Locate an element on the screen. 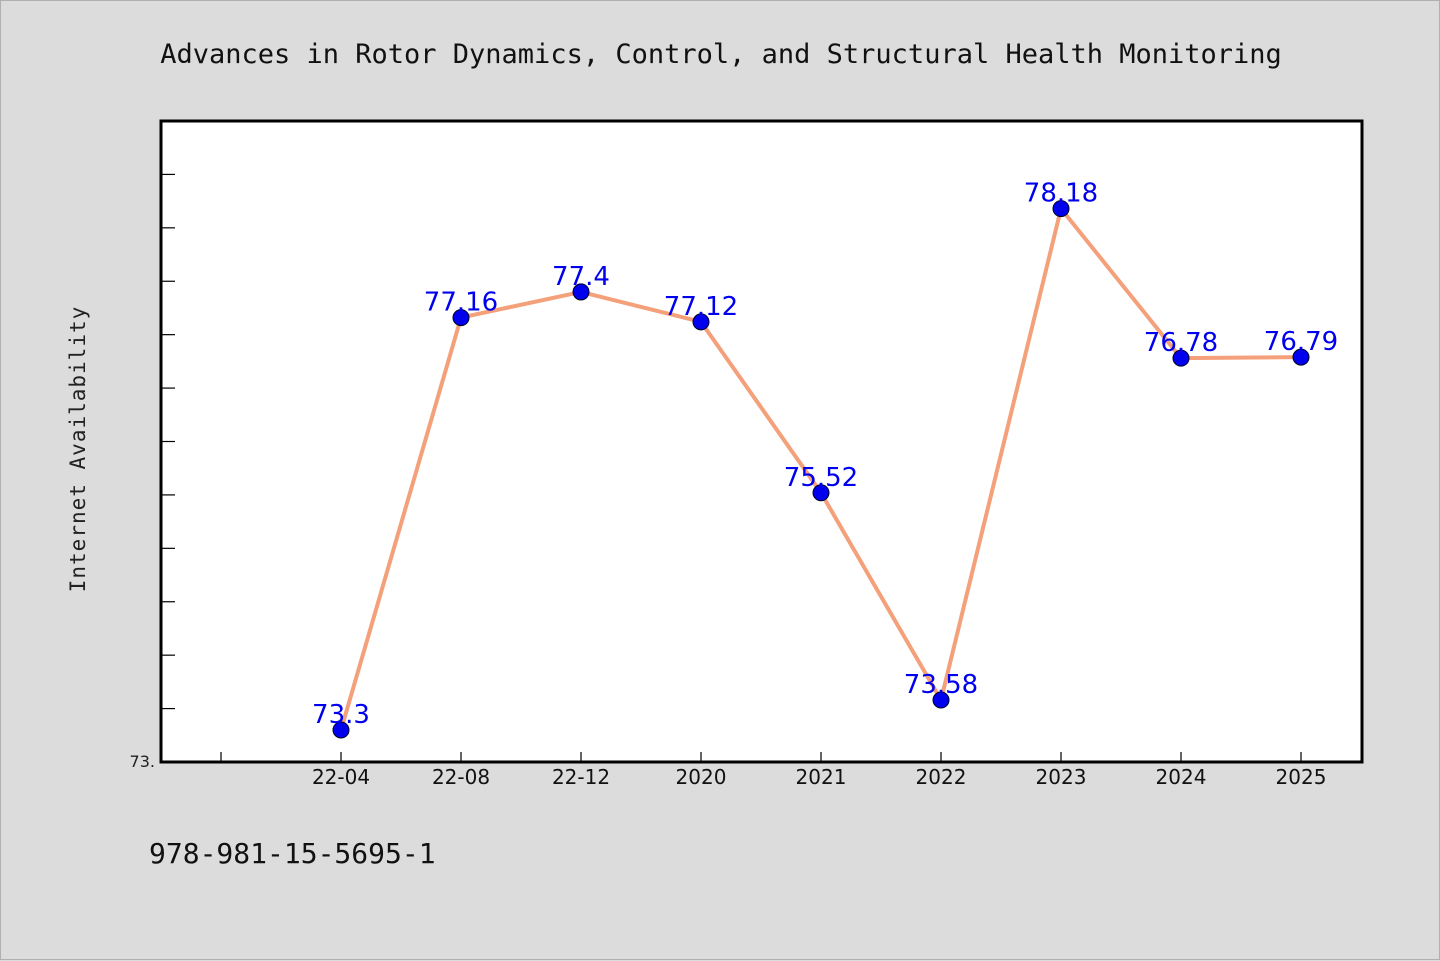 The width and height of the screenshot is (1440, 961). data-label: 73.3 is located at coordinates (341, 715).